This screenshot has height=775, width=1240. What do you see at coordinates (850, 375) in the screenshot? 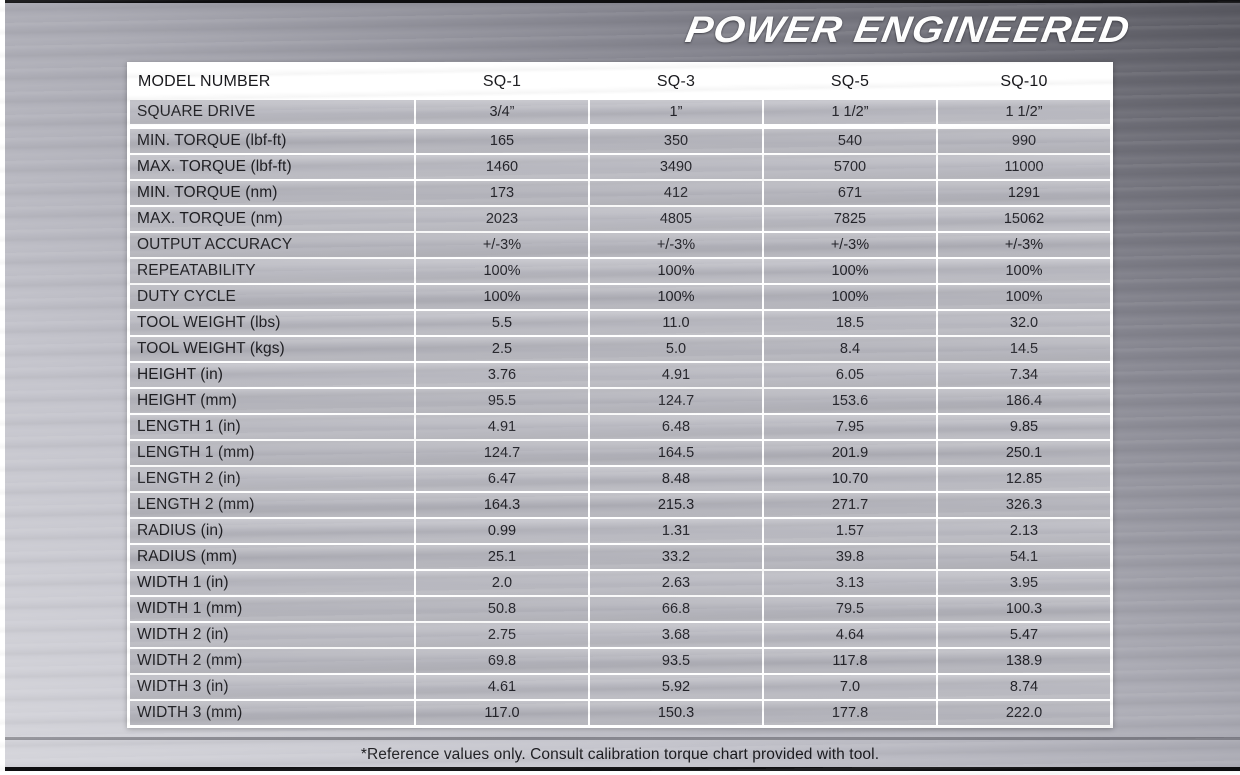
I see `spec-value-cell: 6.05` at bounding box center [850, 375].